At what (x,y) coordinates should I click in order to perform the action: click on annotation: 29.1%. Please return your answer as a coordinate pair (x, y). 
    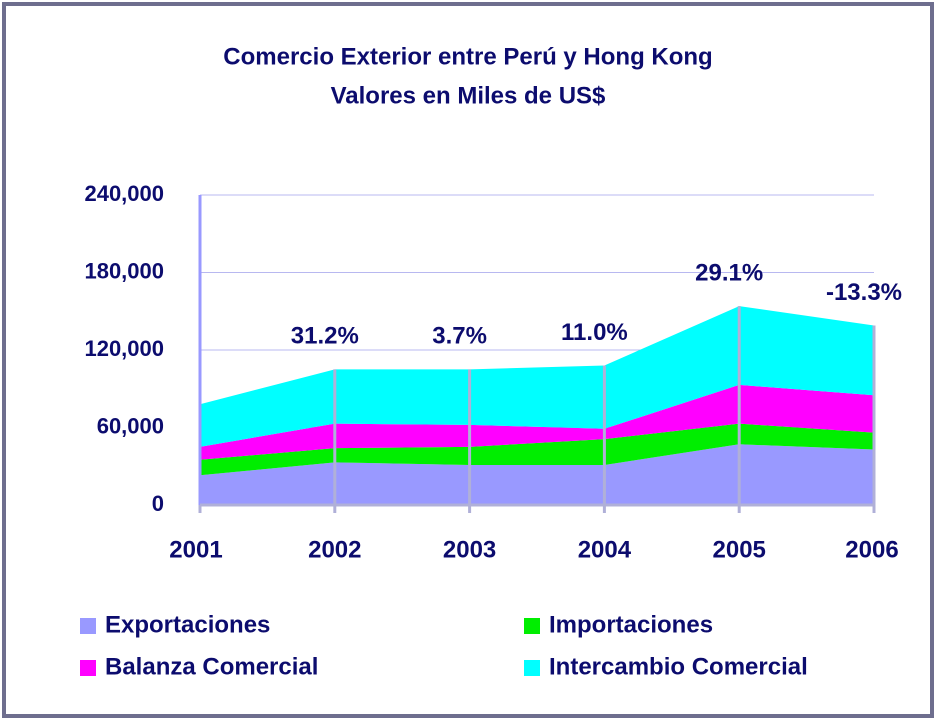
    Looking at the image, I should click on (729, 272).